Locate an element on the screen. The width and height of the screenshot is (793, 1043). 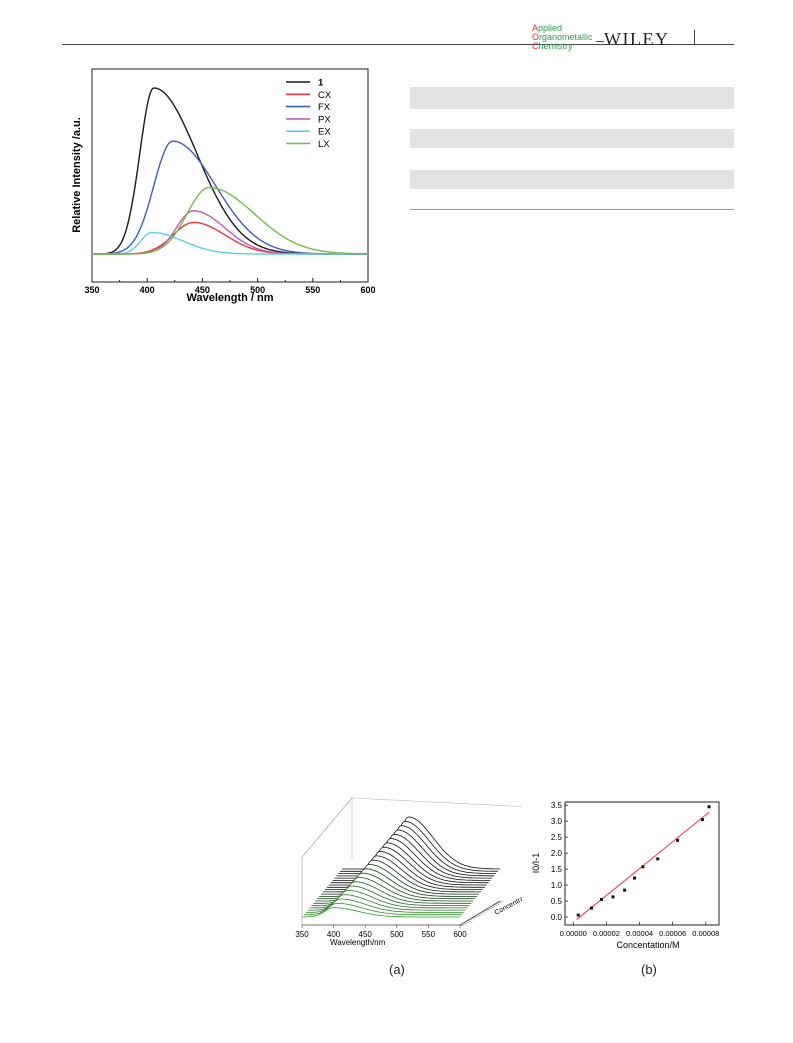
x-tick-label: 0.00008 is located at coordinates (705, 933).